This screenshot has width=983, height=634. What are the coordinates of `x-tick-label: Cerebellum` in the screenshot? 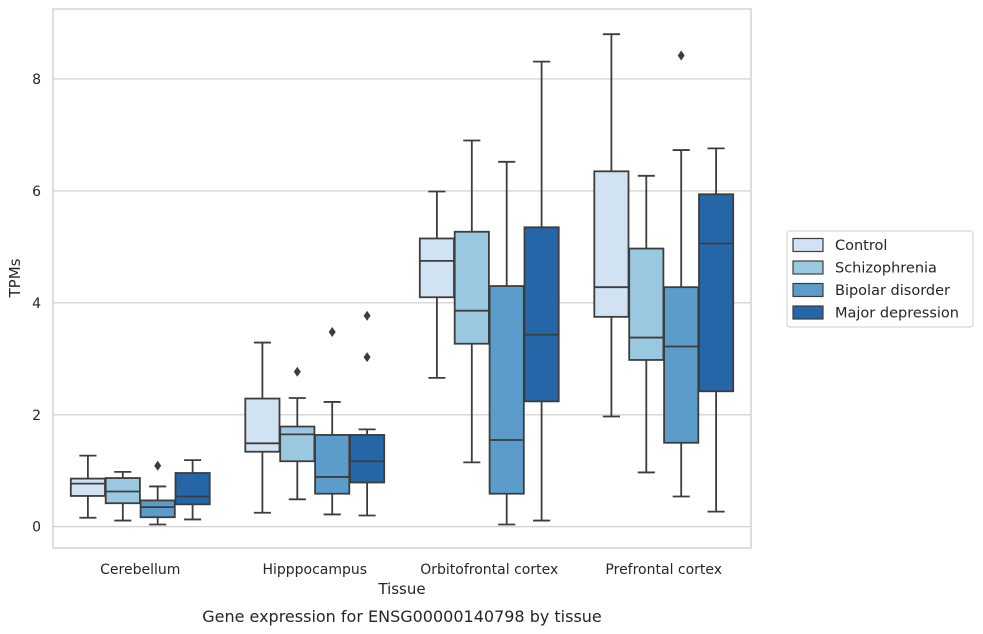 It's located at (140, 570).